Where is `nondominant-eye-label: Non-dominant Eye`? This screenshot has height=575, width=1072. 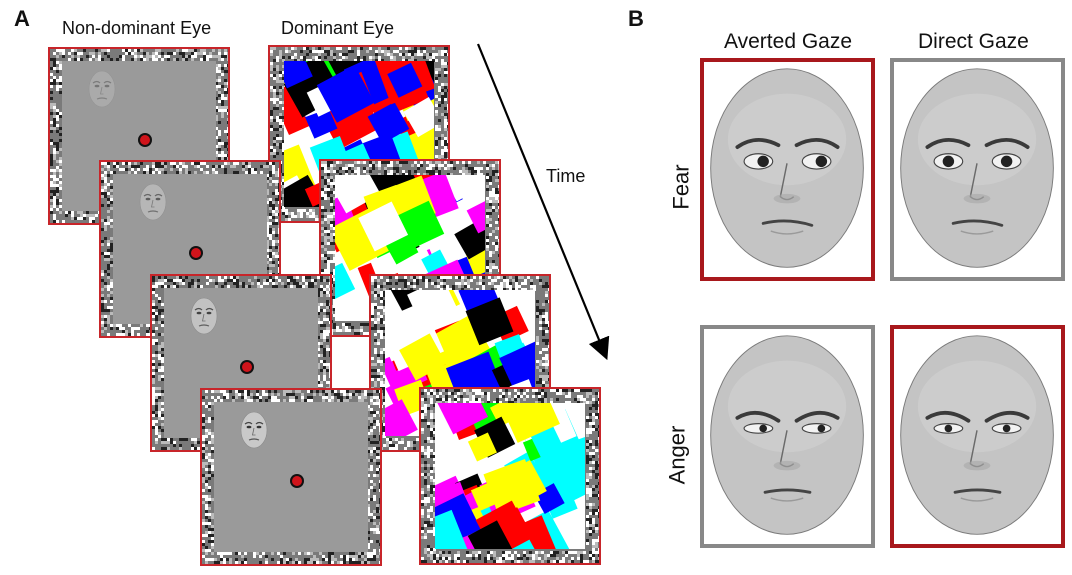 nondominant-eye-label: Non-dominant Eye is located at coordinates (137, 28).